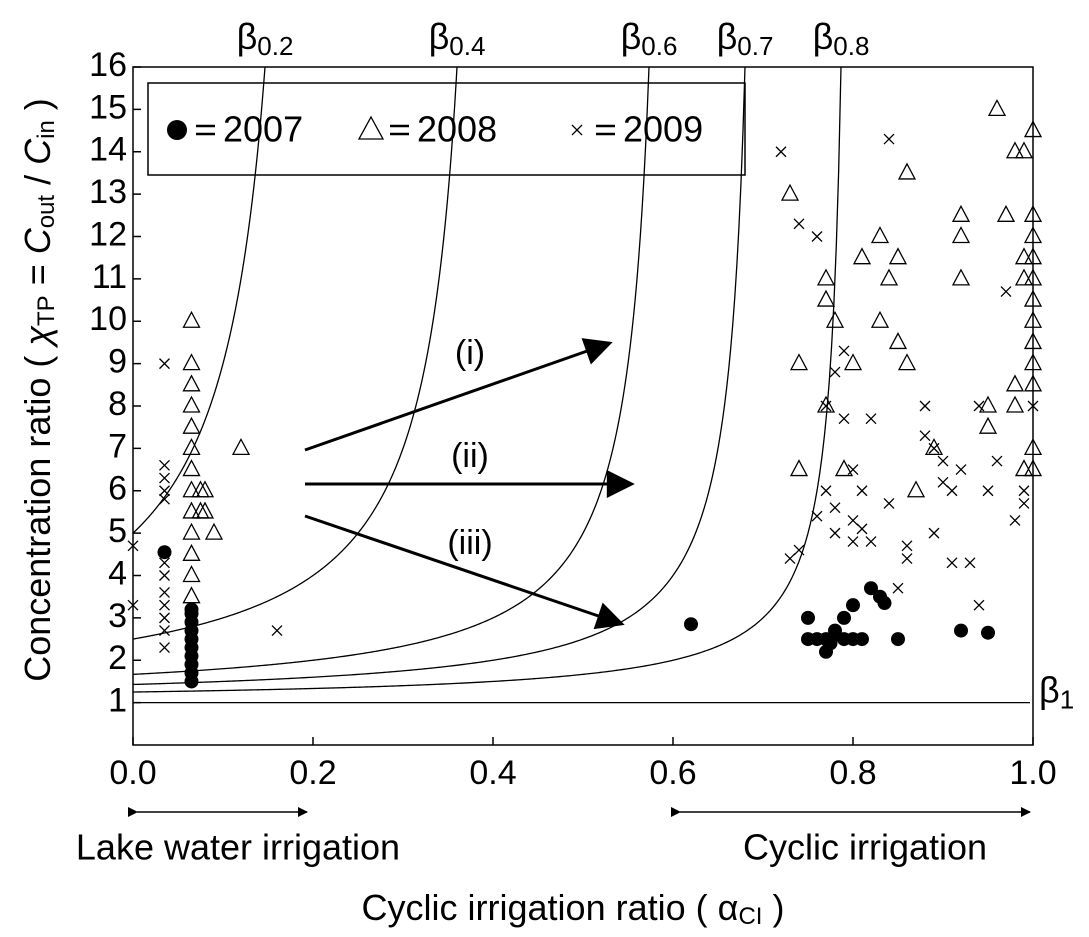 This screenshot has height=937, width=1089. What do you see at coordinates (108, 234) in the screenshot?
I see `y-tick-label: 12` at bounding box center [108, 234].